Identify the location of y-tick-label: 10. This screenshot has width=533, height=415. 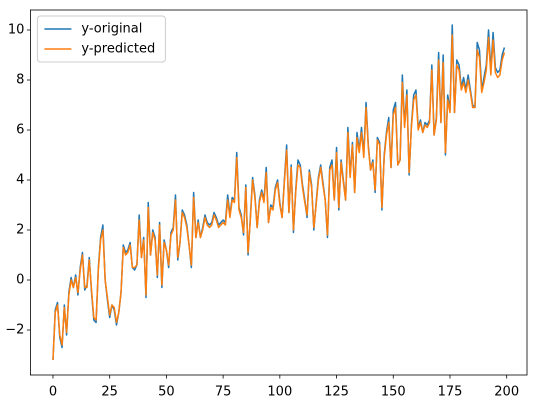
(16, 30).